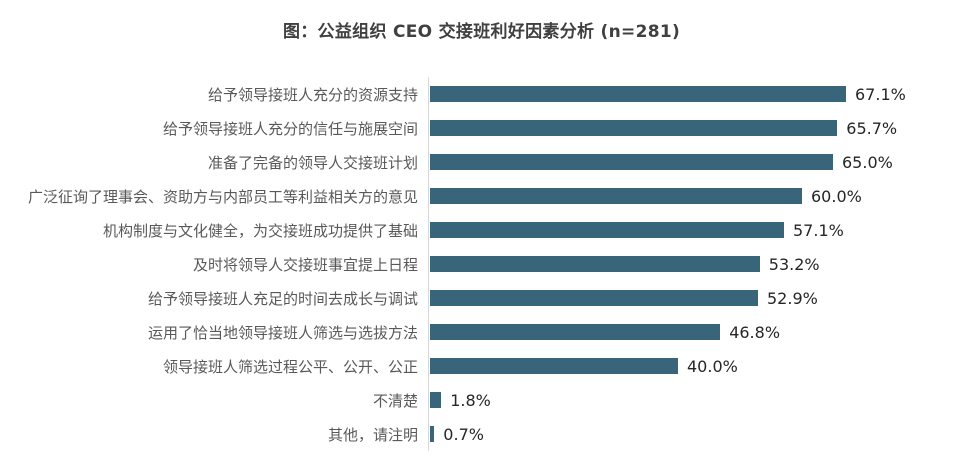 The image size is (963, 474). I want to click on bar-area: 65.0%, so click(695, 162).